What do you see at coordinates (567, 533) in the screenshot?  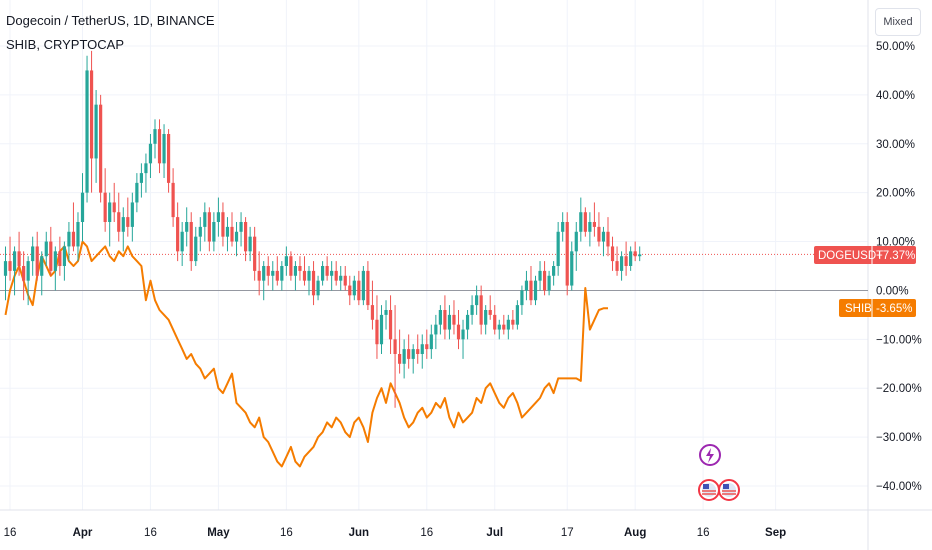 I see `x-tick-label: 17` at bounding box center [567, 533].